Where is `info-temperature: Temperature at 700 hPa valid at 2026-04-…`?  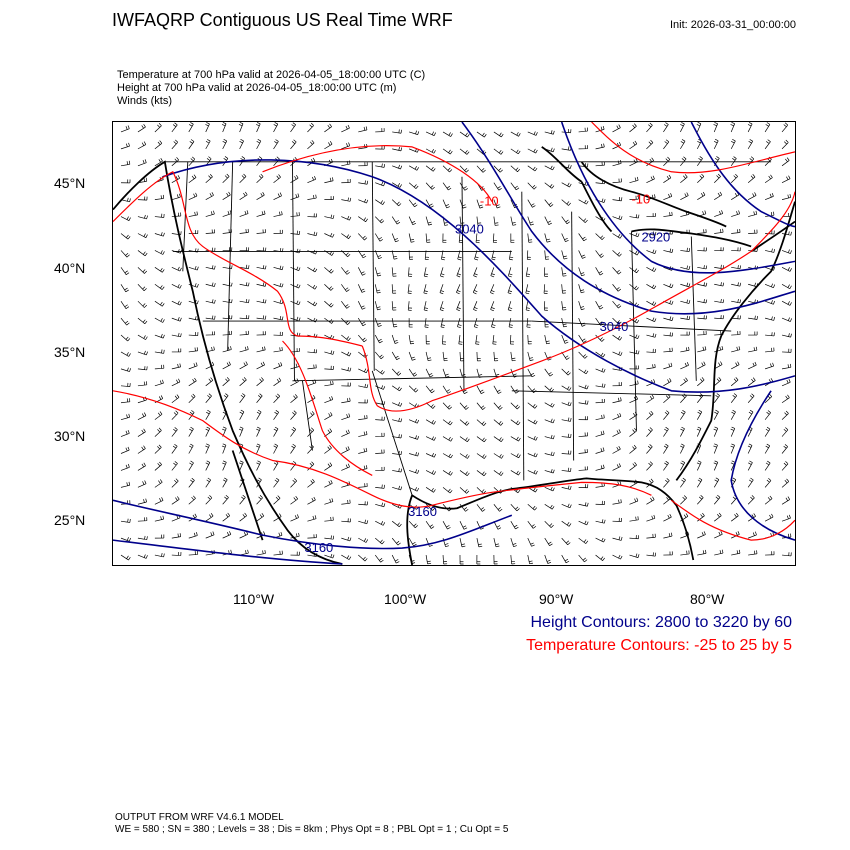
info-temperature: Temperature at 700 hPa valid at 2026-04-… is located at coordinates (271, 75).